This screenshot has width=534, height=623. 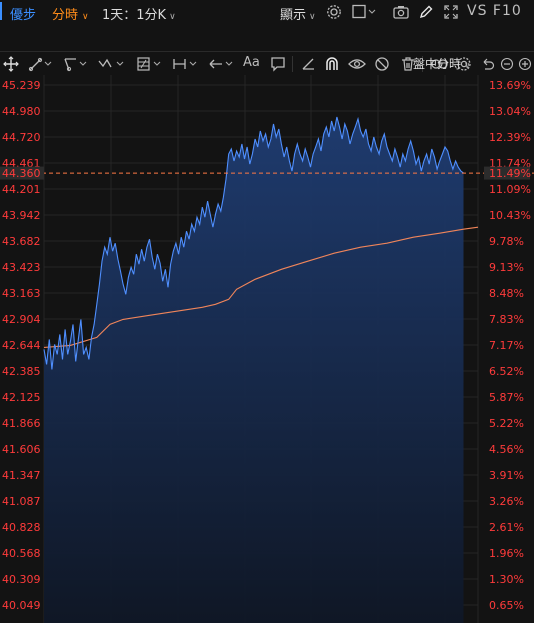 What do you see at coordinates (506, 527) in the screenshot?
I see `percent-tick-label: 2.61%` at bounding box center [506, 527].